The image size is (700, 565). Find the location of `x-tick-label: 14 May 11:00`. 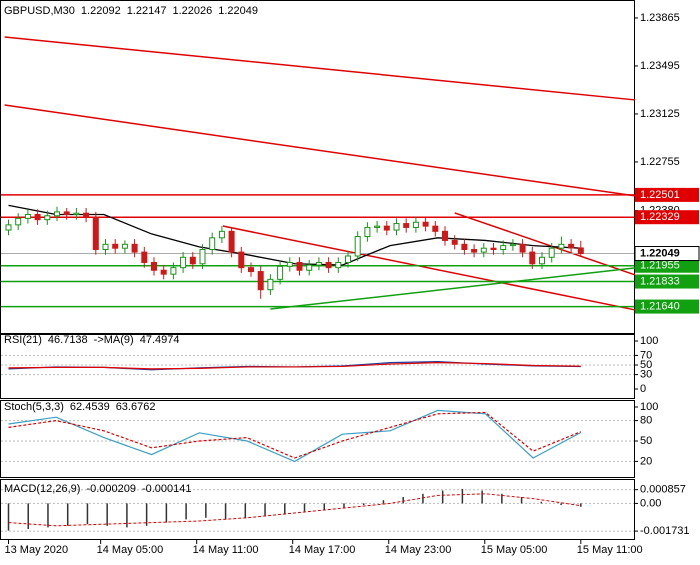

x-tick-label: 14 May 11:00 is located at coordinates (226, 550).